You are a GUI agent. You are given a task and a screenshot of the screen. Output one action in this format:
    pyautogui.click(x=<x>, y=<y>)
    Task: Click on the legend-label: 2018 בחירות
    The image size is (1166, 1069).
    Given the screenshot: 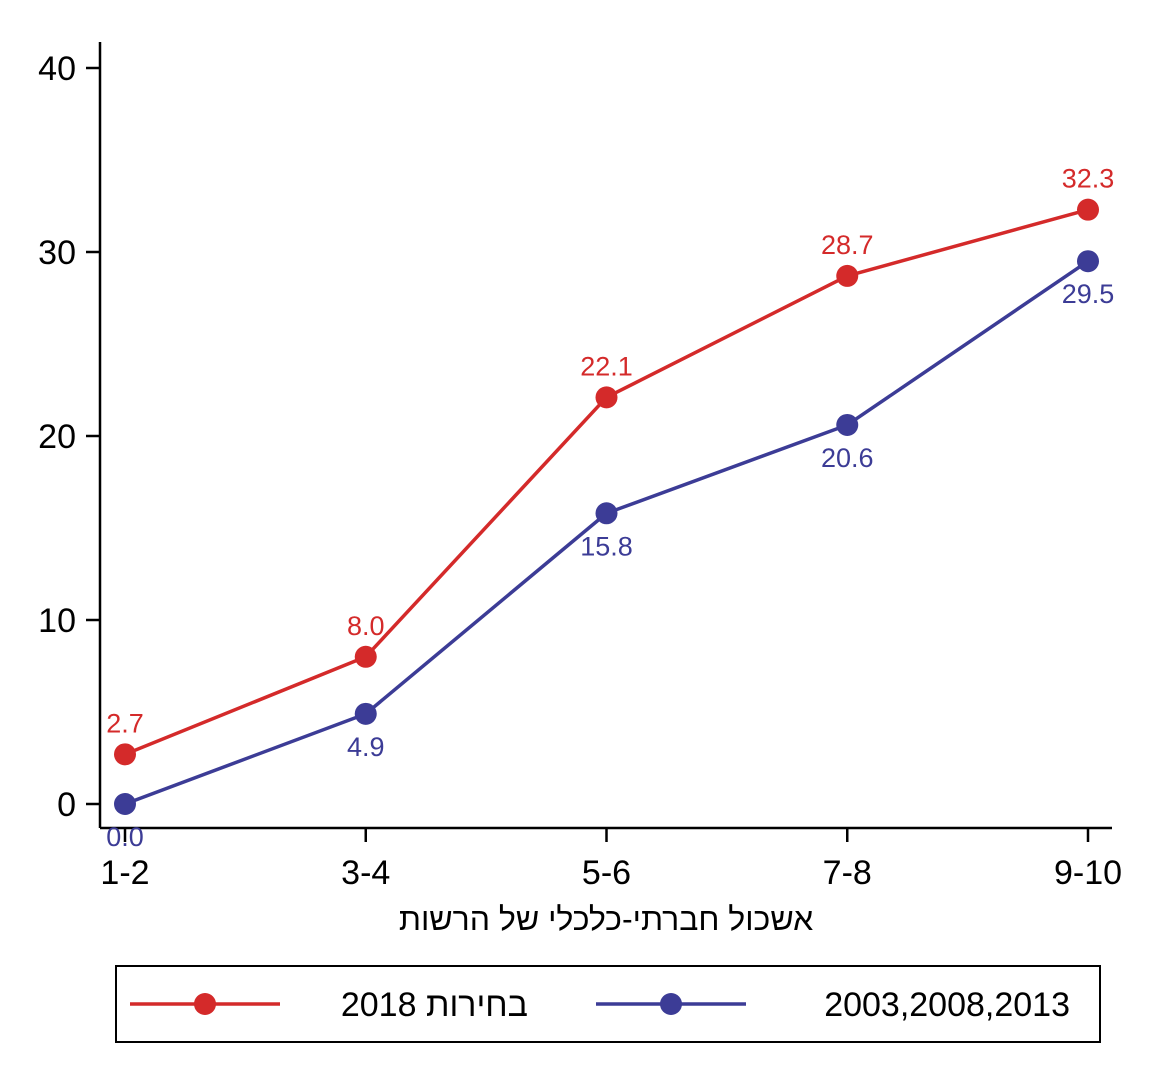 What is the action you would take?
    pyautogui.click(x=434, y=1005)
    